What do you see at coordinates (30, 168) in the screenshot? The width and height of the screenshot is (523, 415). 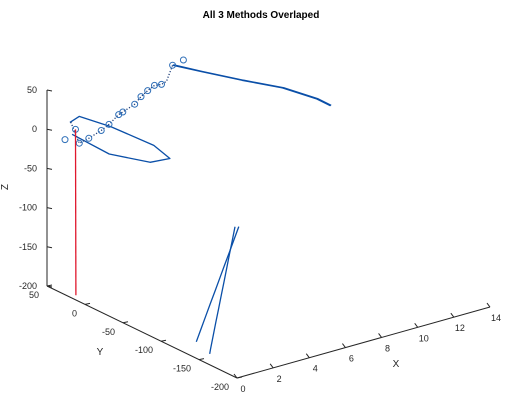 I see `z-tick-label: -50` at bounding box center [30, 168].